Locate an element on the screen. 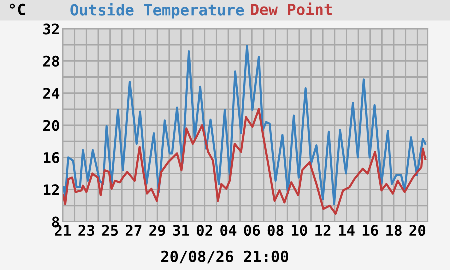  series-label: Outside Temperature is located at coordinates (157, 11).